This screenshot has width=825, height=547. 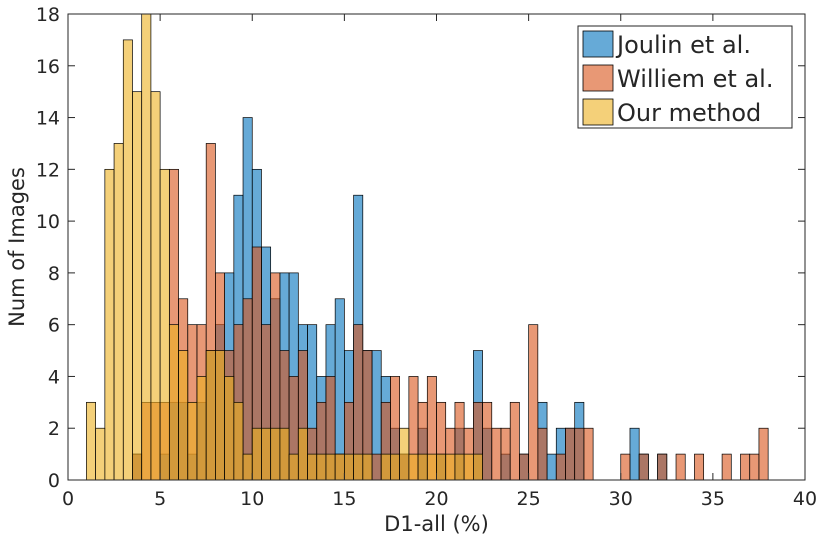 I want to click on y-tick-label: 8, so click(x=54, y=274).